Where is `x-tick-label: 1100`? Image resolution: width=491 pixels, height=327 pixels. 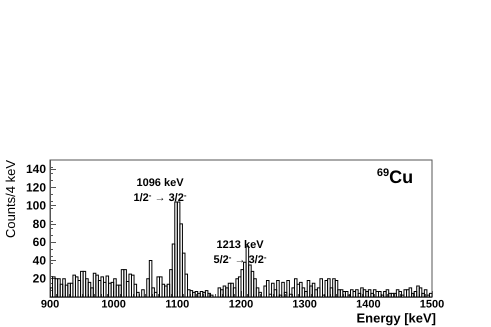 x-tick-label: 1100 is located at coordinates (177, 304).